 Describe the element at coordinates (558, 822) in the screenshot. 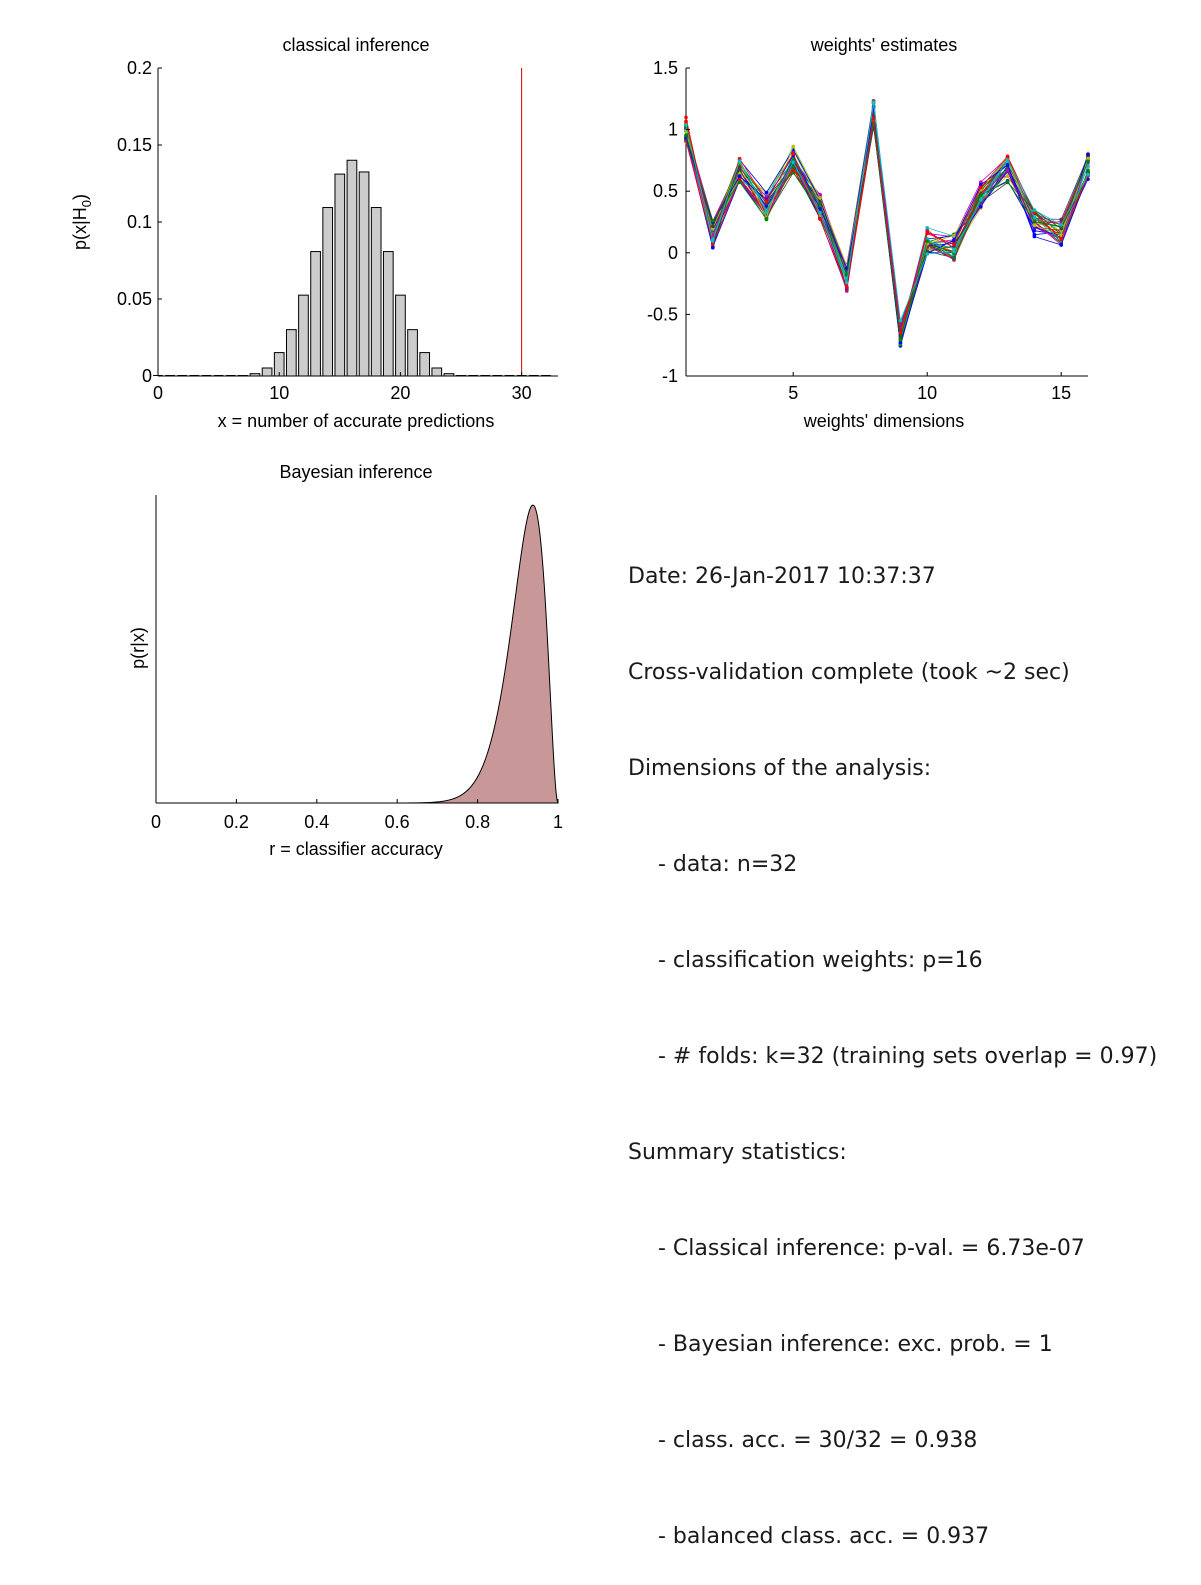

I see `p3-x-tick-label: 1` at that location.